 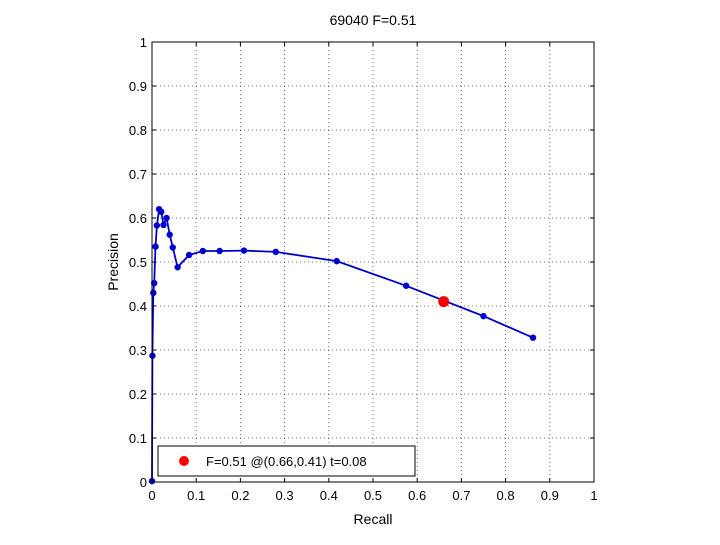 What do you see at coordinates (138, 86) in the screenshot?
I see `y-tick-label: 0.9` at bounding box center [138, 86].